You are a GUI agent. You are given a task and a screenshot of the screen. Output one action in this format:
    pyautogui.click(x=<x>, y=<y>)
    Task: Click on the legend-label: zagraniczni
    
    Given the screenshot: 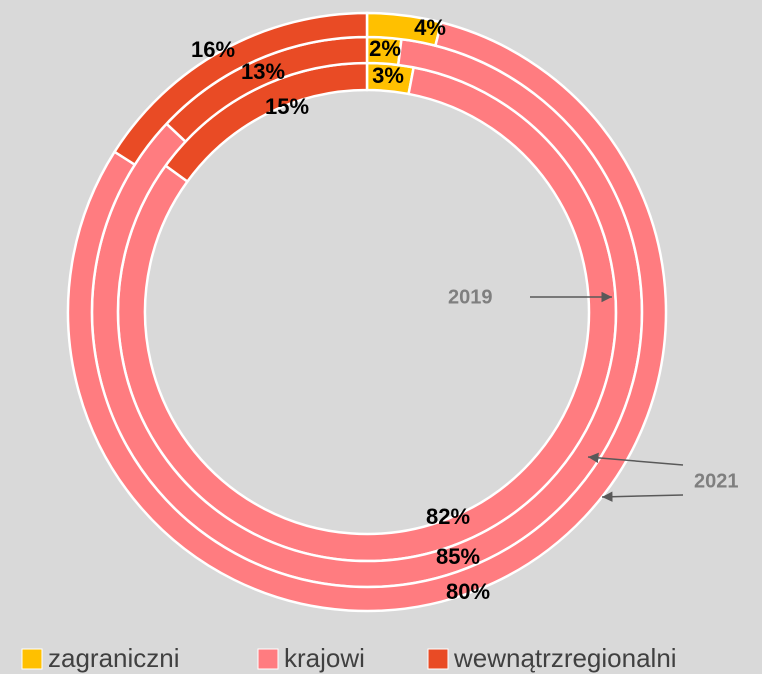 What is the action you would take?
    pyautogui.click(x=114, y=658)
    